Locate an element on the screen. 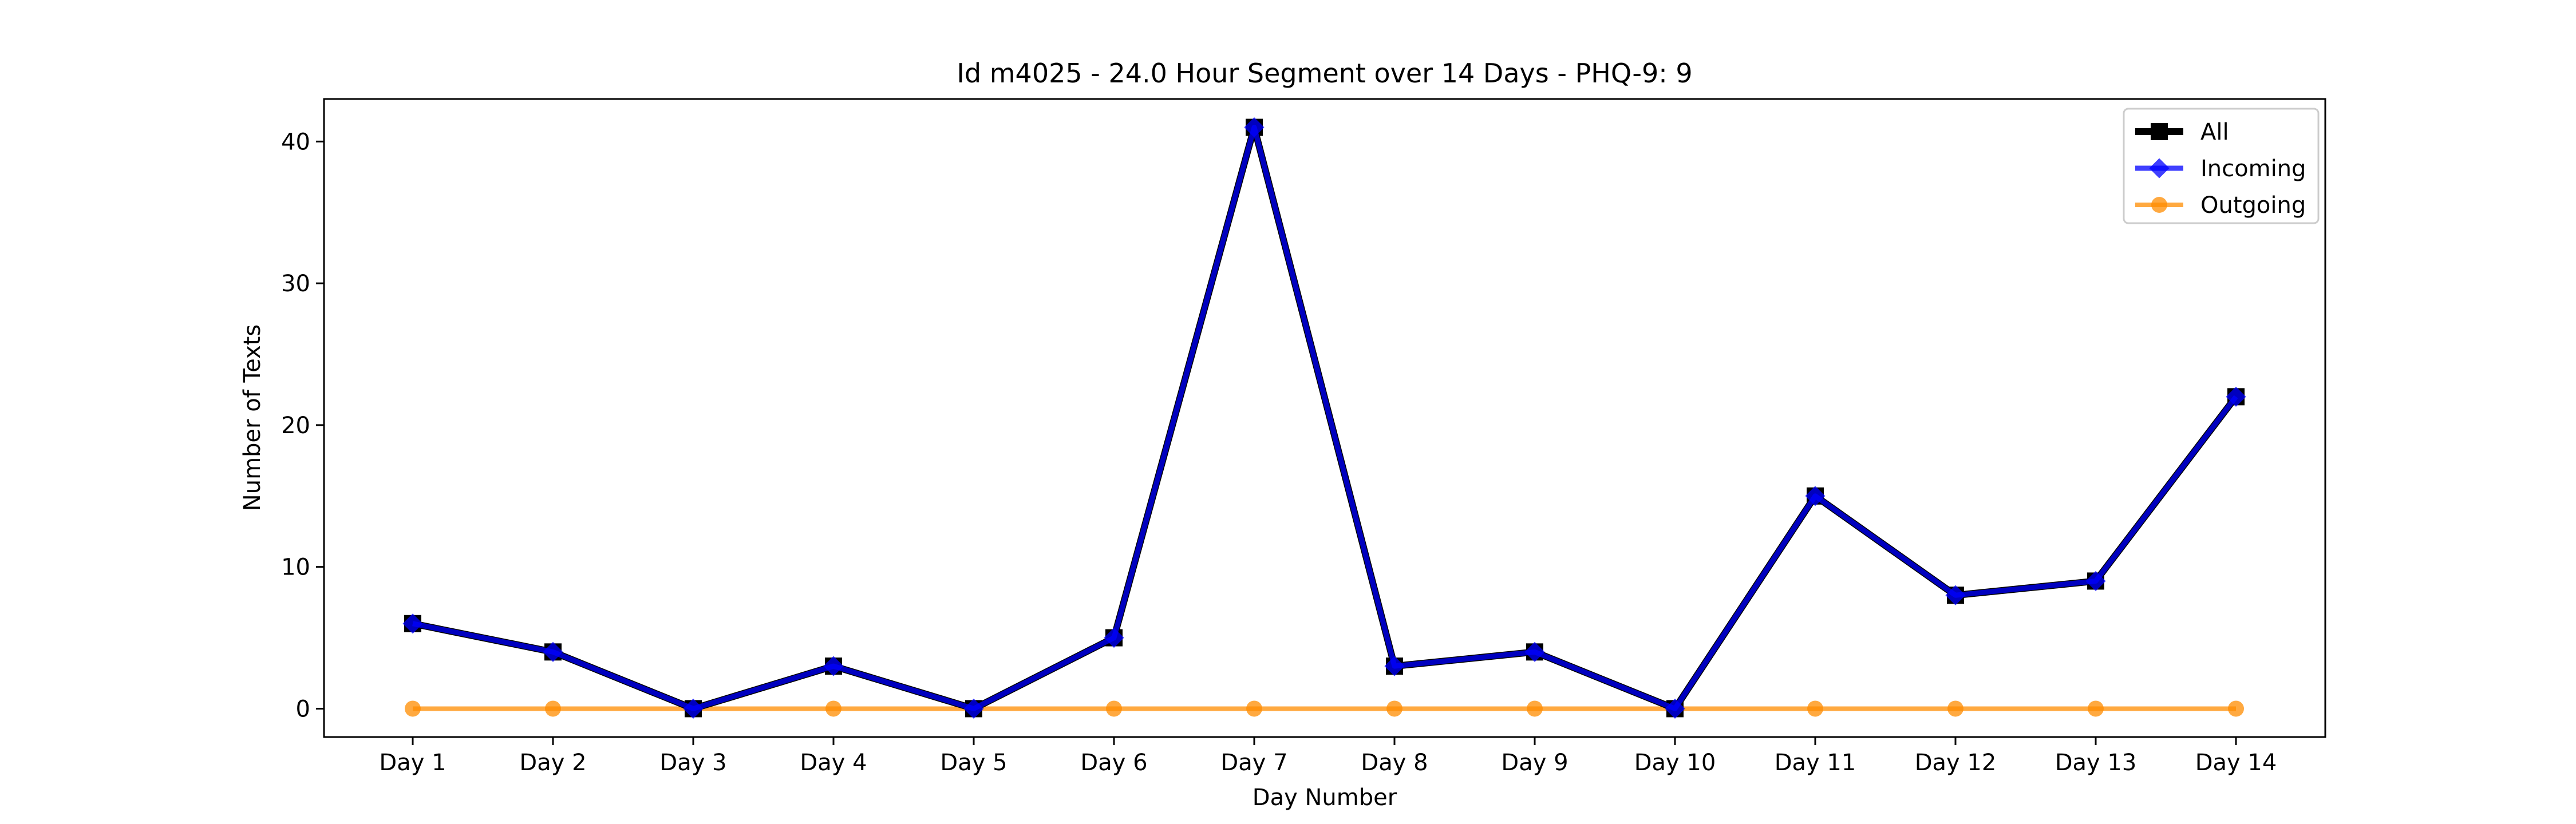 Image resolution: width=2576 pixels, height=824 pixels. y-tick-label: 0 is located at coordinates (303, 709).